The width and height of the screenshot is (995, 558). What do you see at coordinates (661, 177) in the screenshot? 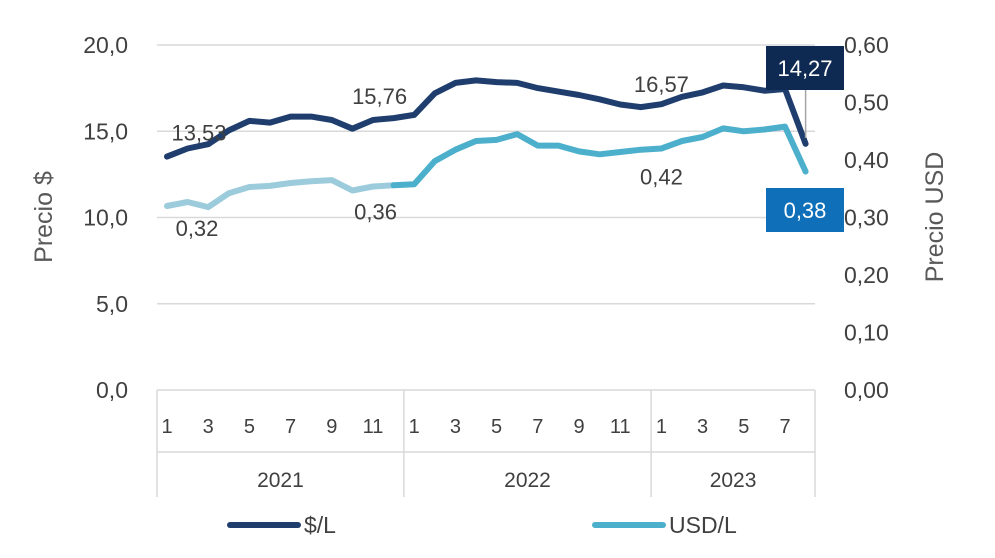
I see `data-label: 0,42` at bounding box center [661, 177].